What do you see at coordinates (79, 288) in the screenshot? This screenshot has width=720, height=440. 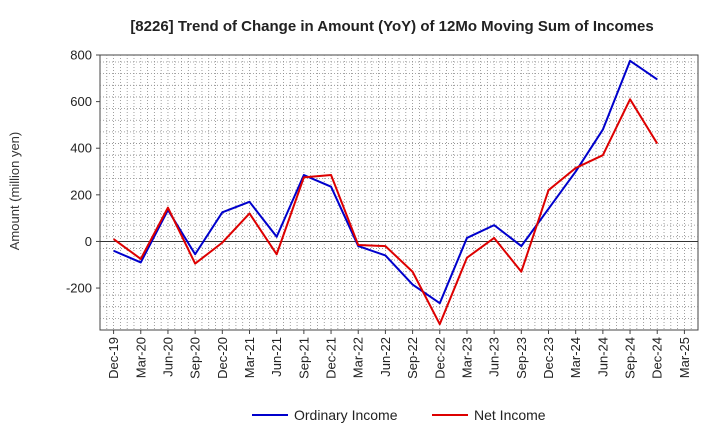 I see `y-tick-label: -200` at bounding box center [79, 288].